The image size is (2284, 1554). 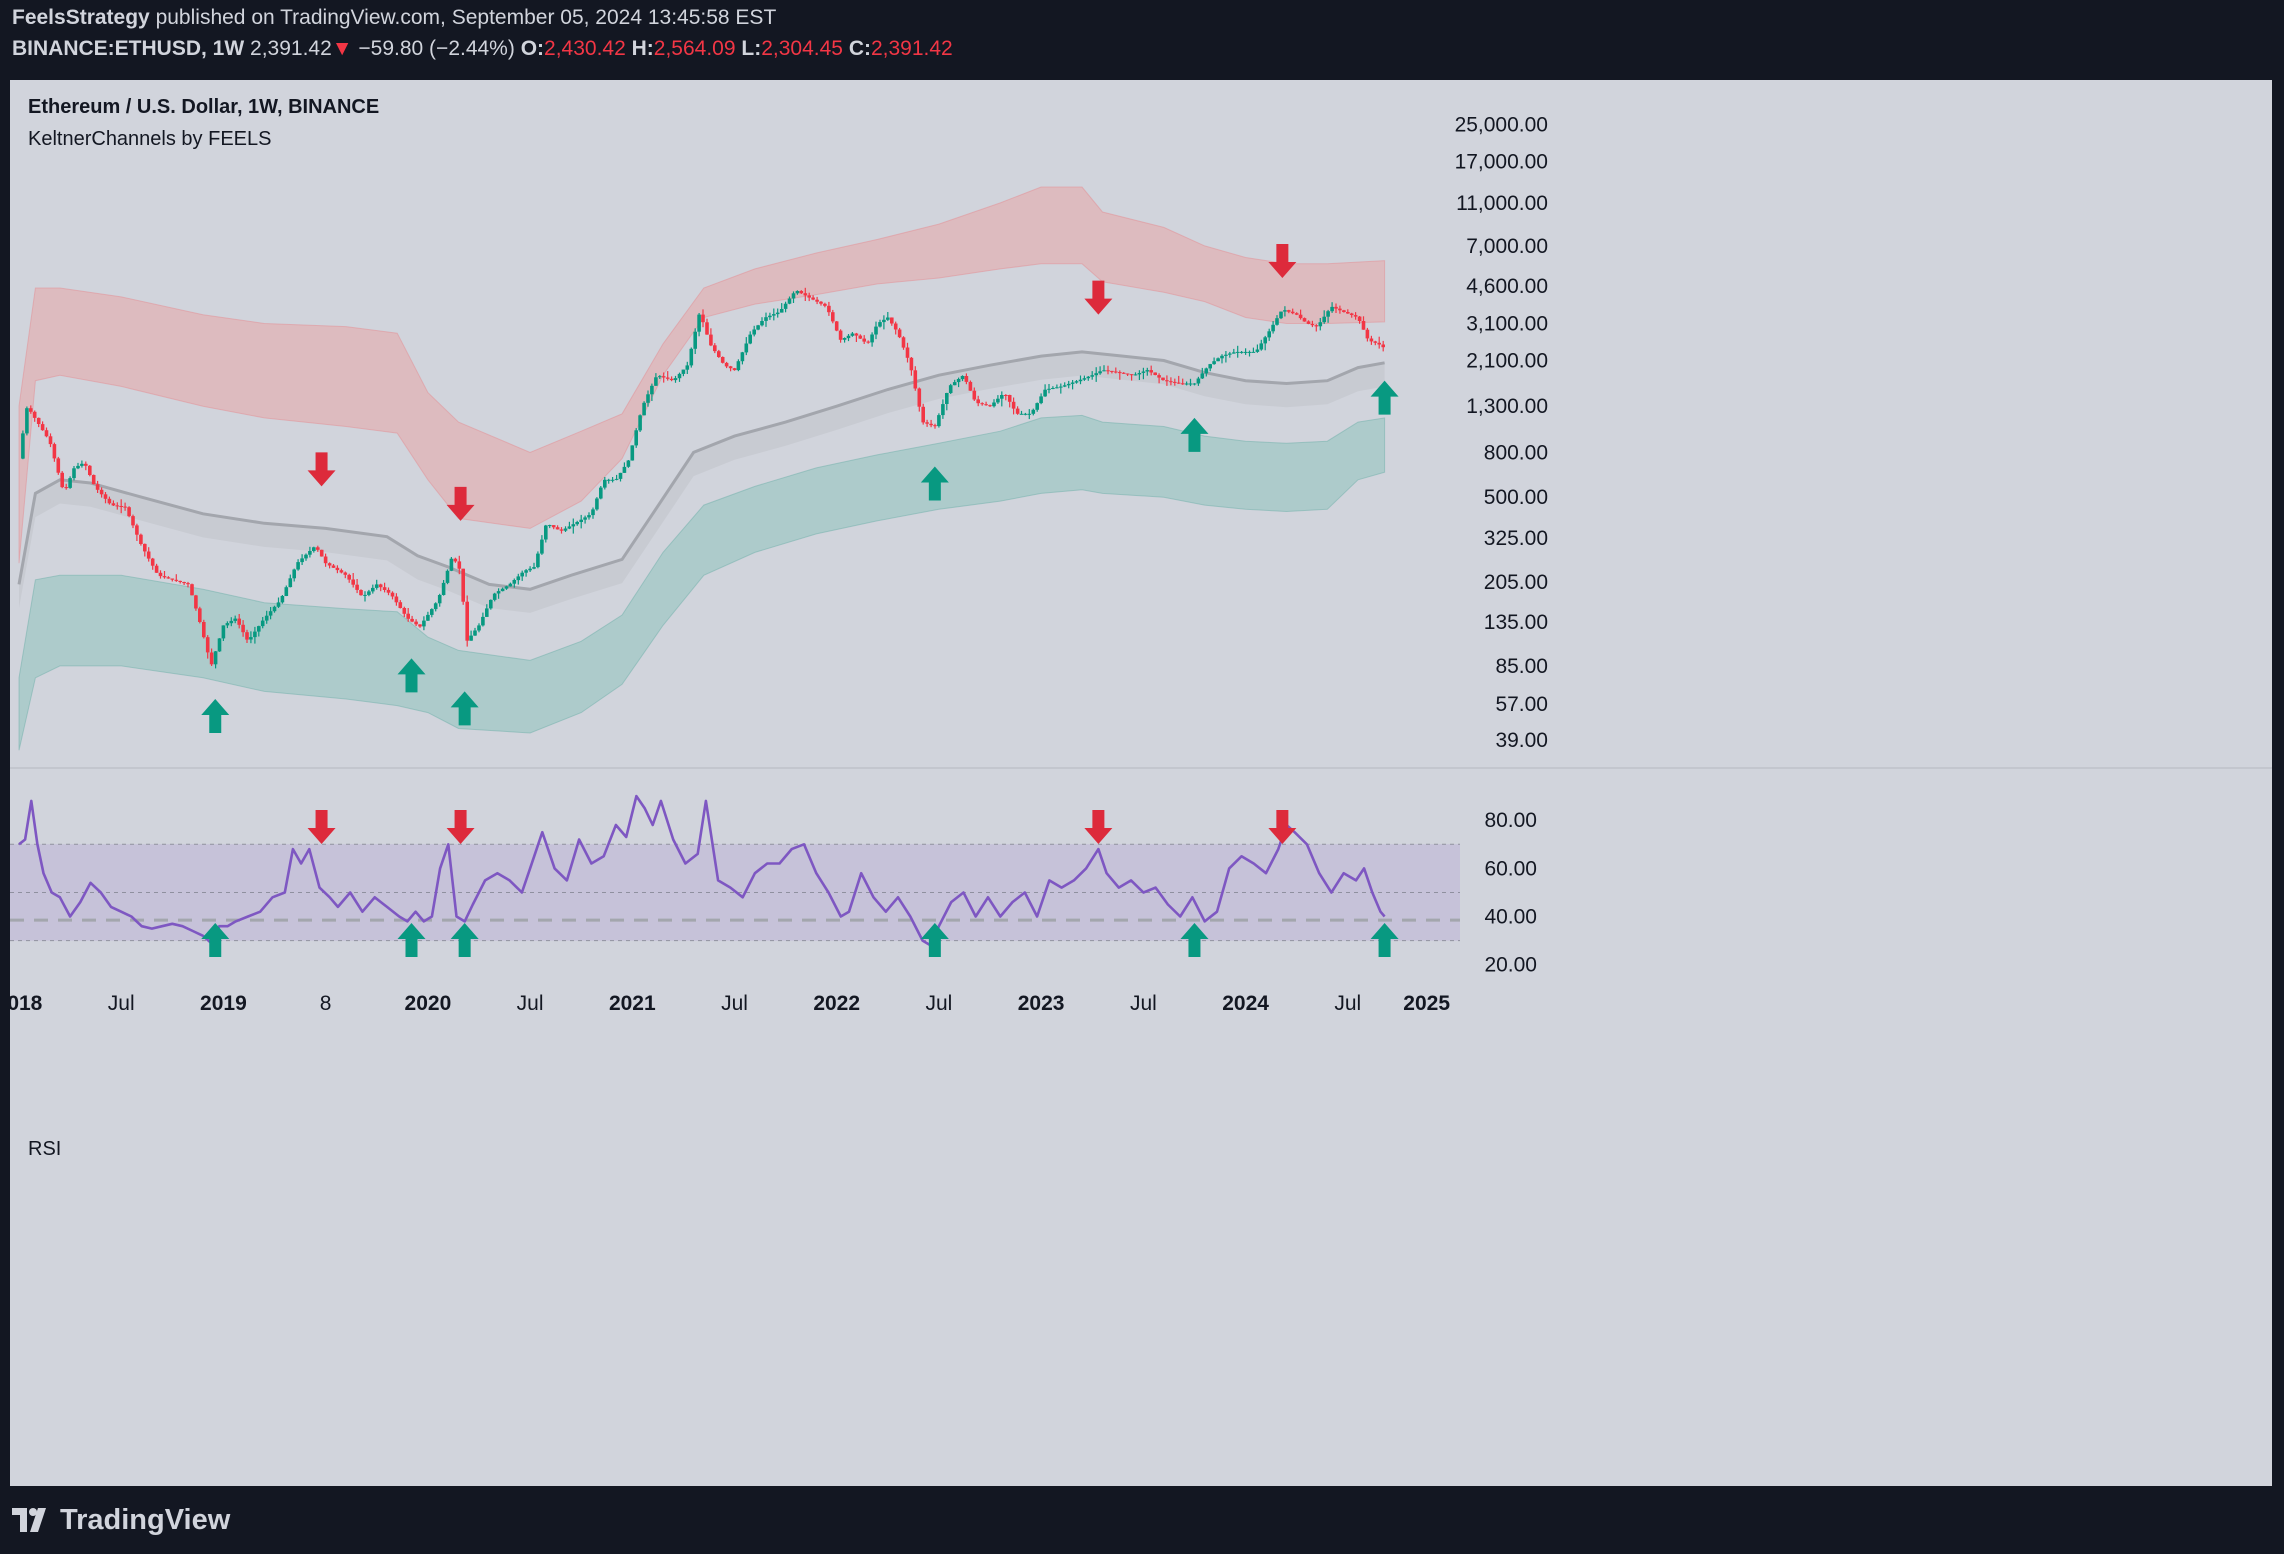 What do you see at coordinates (45, 1149) in the screenshot?
I see `rsi-label: RSI` at bounding box center [45, 1149].